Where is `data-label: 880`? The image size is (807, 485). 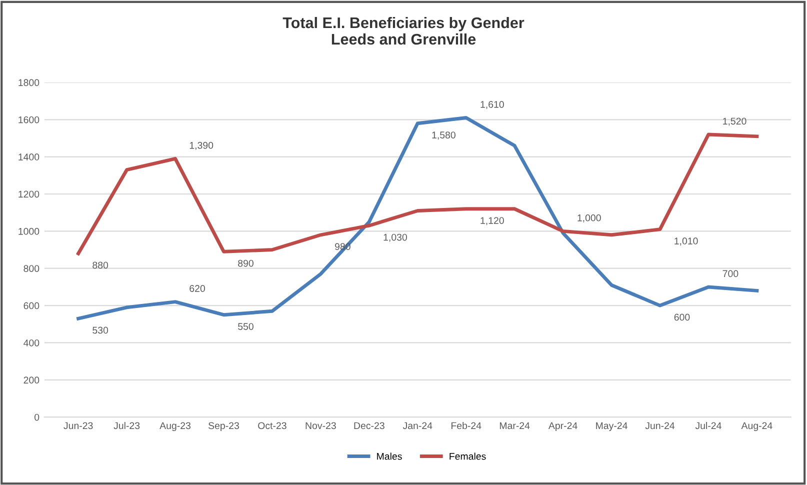
data-label: 880 is located at coordinates (100, 265).